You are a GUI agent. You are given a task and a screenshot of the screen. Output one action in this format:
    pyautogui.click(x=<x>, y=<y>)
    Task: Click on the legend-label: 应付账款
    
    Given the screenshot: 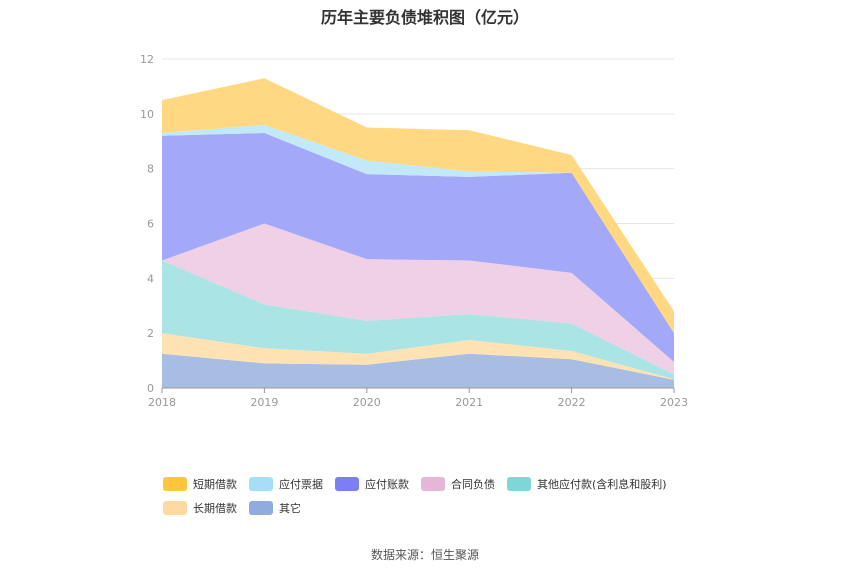 What is the action you would take?
    pyautogui.click(x=387, y=484)
    